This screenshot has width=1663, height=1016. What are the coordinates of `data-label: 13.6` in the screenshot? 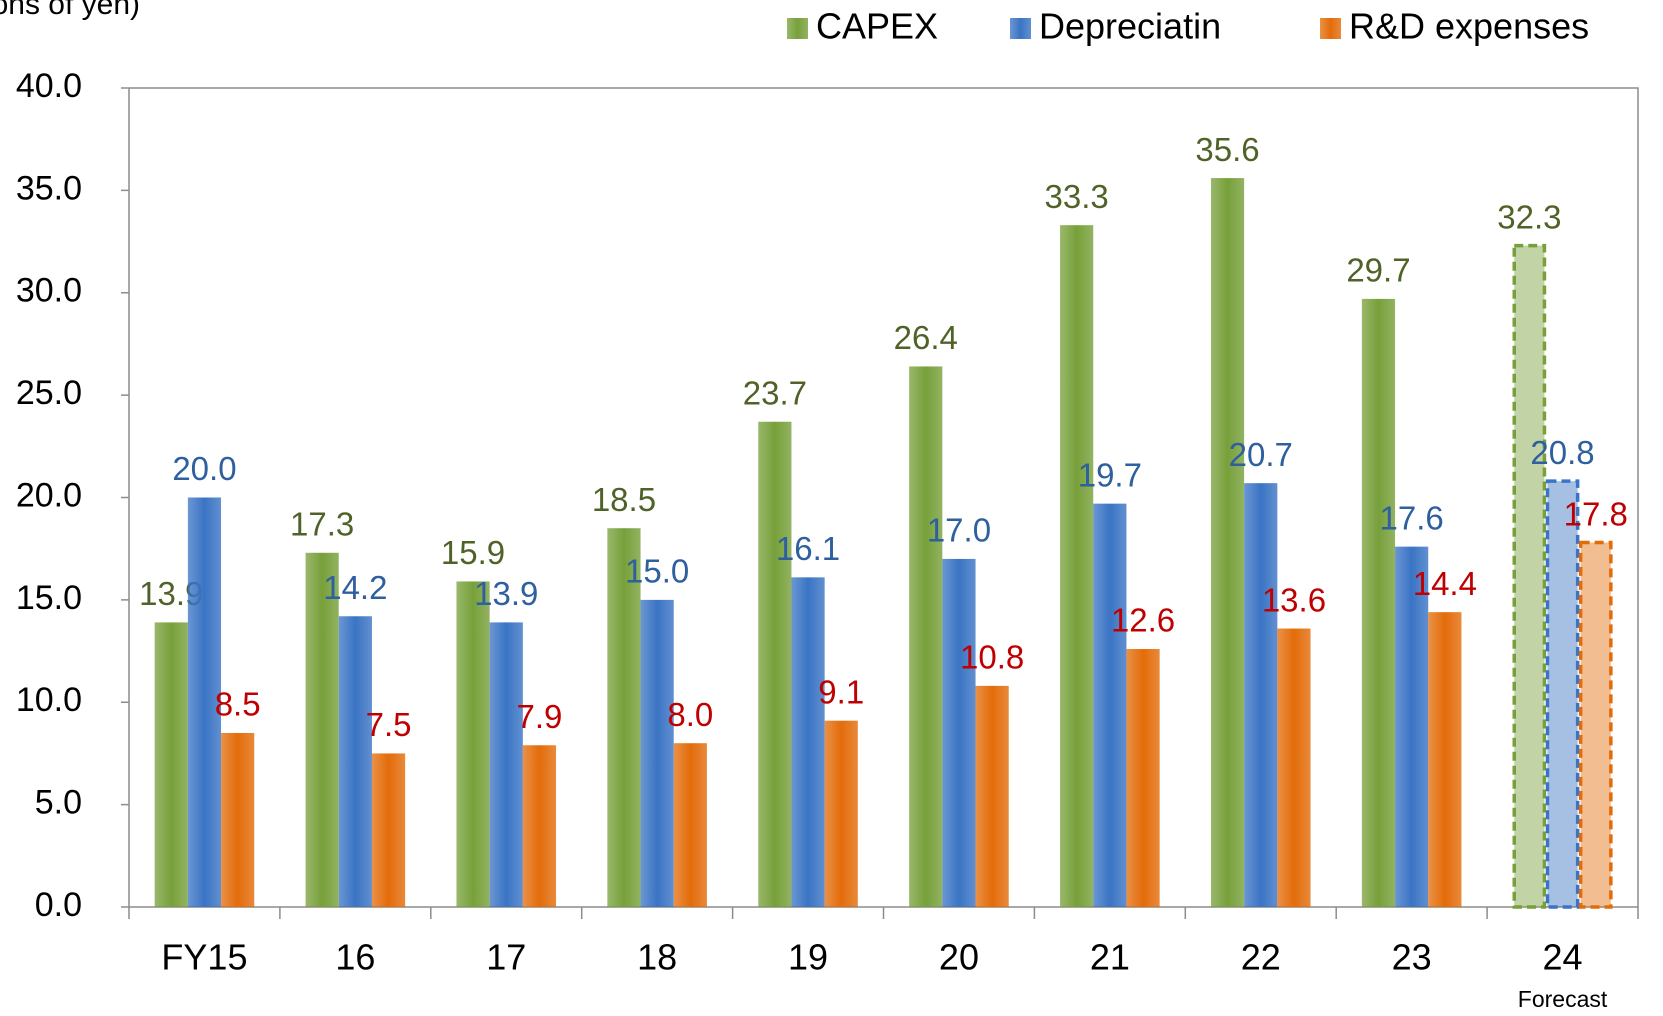 It's located at (1294, 599).